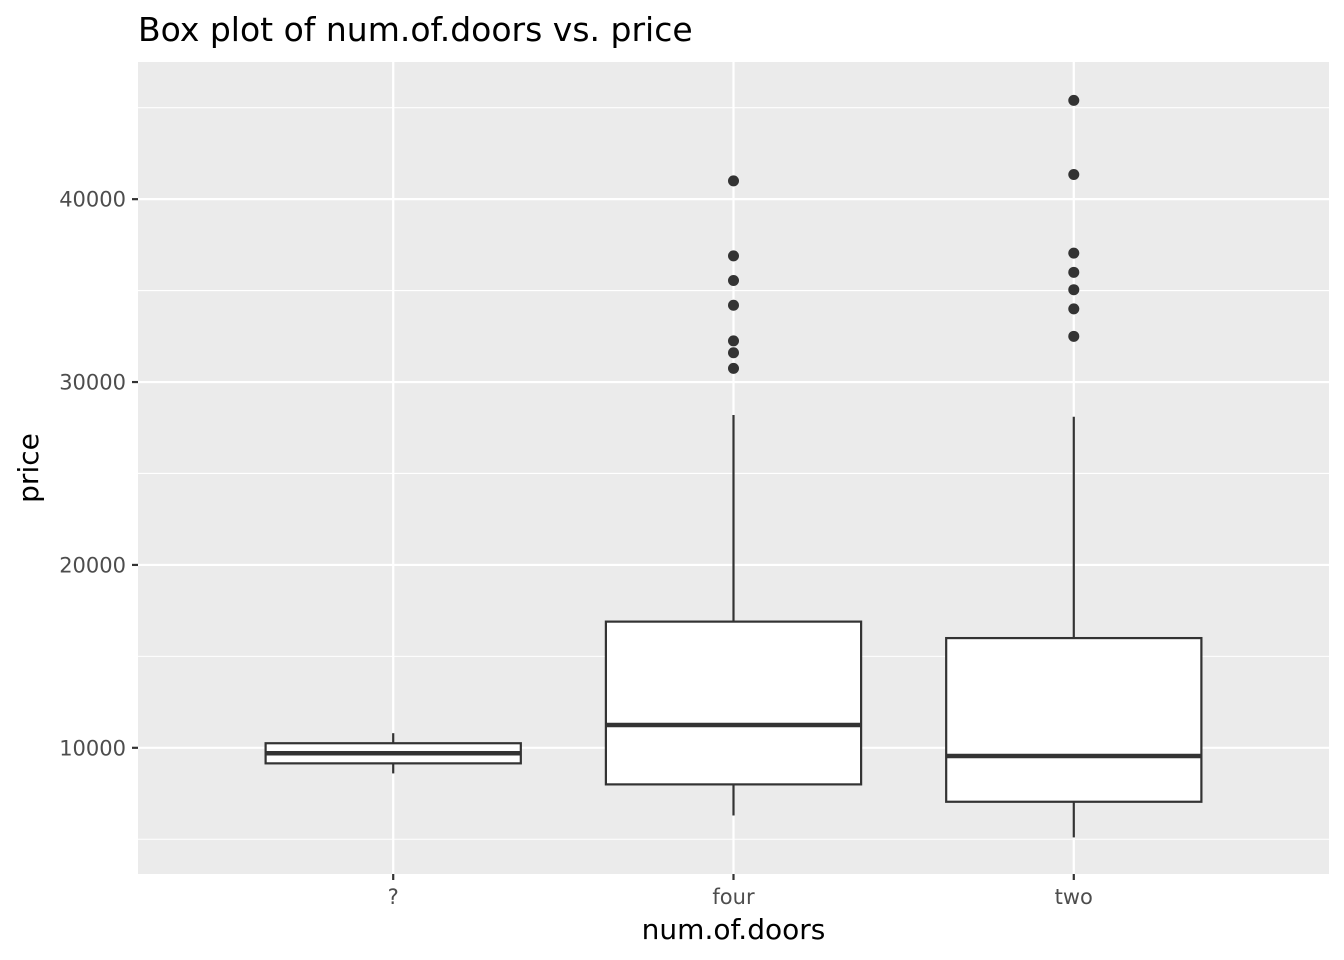 This screenshot has width=1344, height=960. I want to click on y-tick-label: 10000, so click(92, 748).